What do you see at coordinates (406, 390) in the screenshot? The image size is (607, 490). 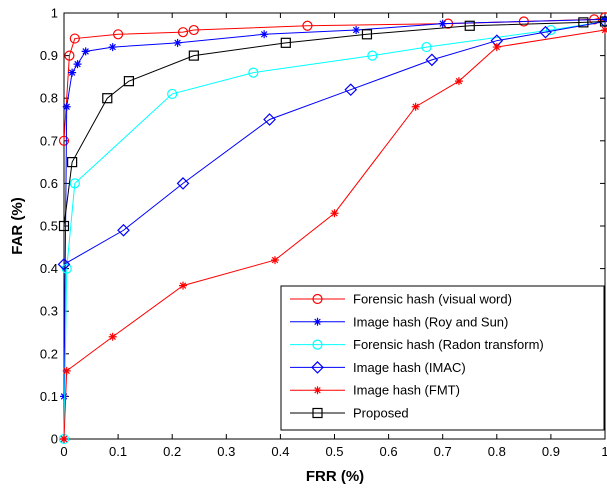 I see `legend-label: Image hash (FMT)` at bounding box center [406, 390].